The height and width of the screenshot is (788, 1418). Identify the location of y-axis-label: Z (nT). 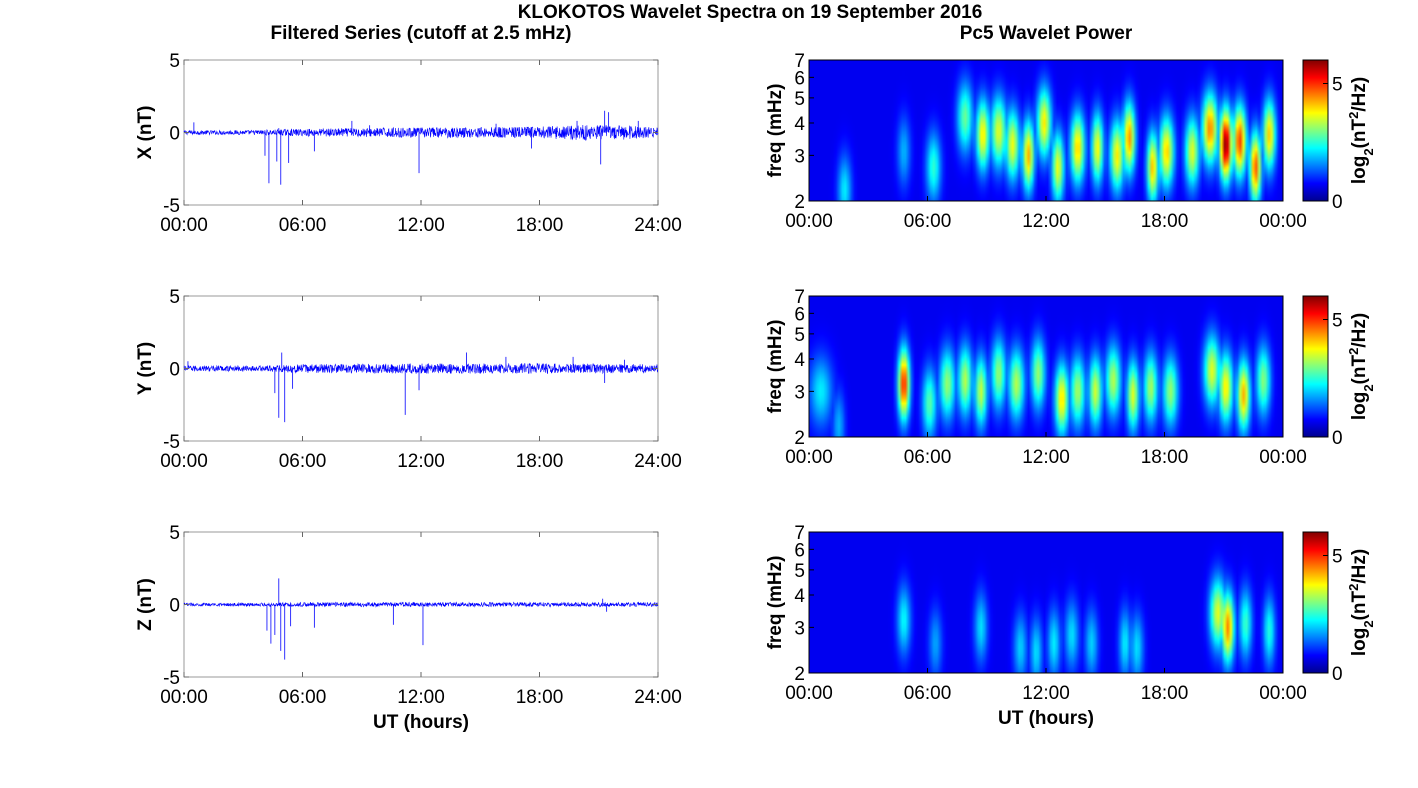
(145, 604).